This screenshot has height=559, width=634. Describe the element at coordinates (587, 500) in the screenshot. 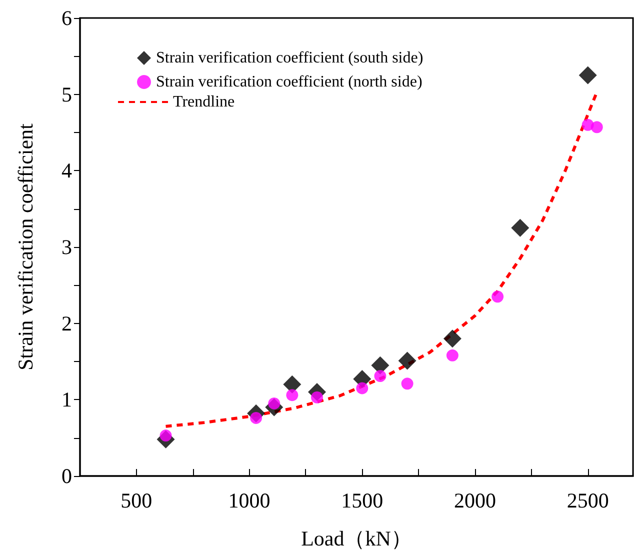

I see `x-tick-label: 2500` at that location.